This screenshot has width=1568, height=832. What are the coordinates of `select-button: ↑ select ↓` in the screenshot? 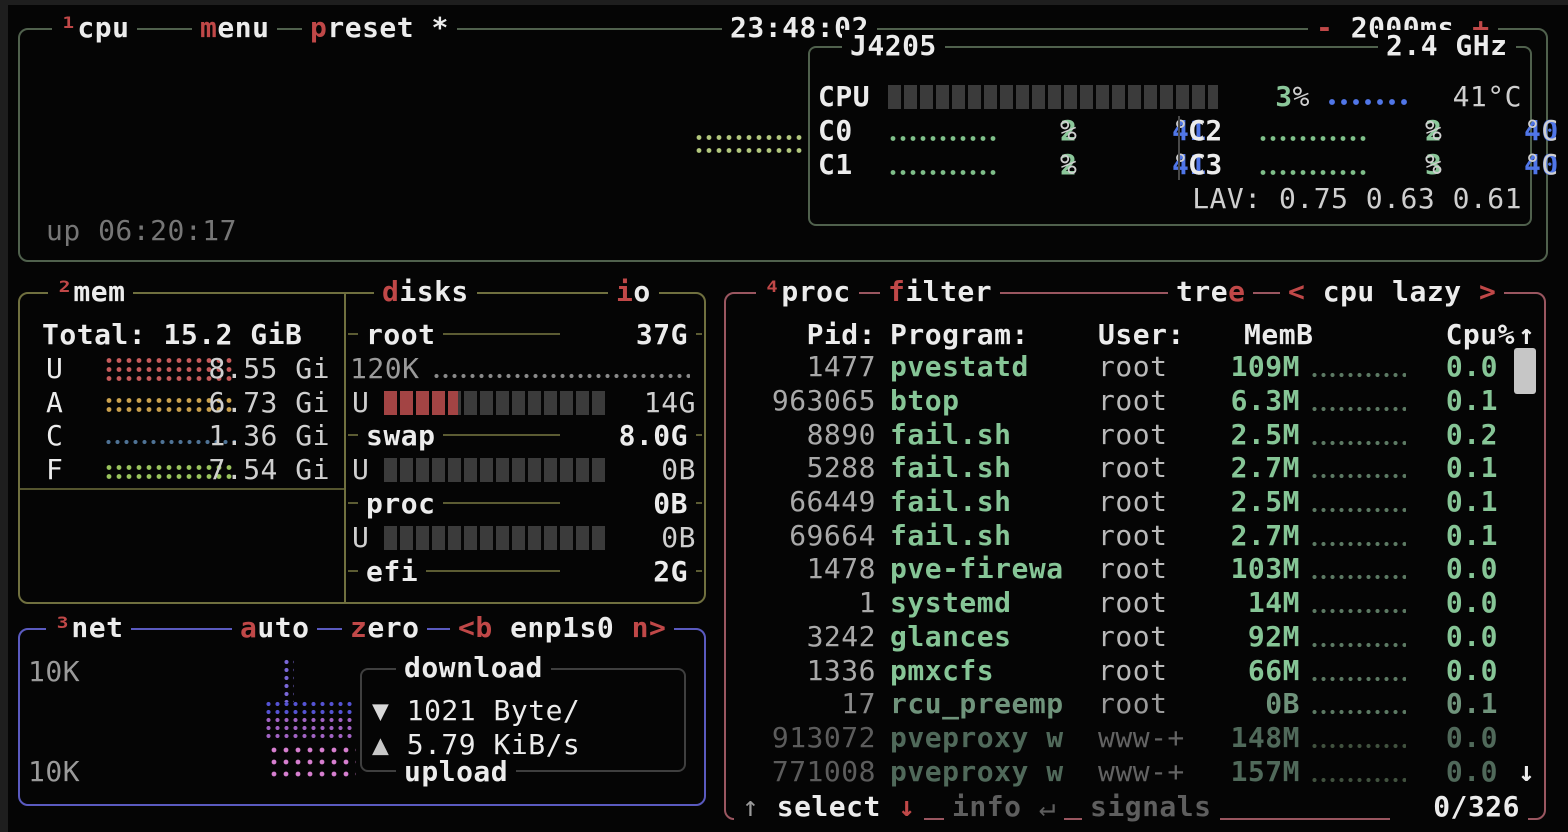 It's located at (829, 807).